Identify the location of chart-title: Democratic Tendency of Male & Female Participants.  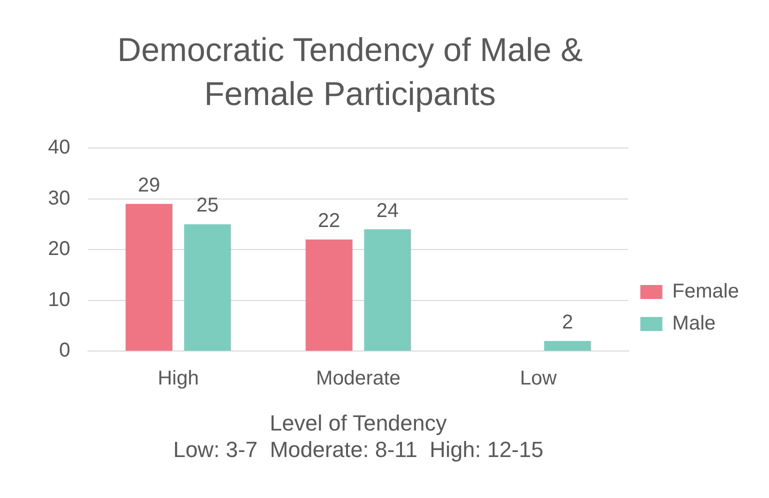
(350, 72).